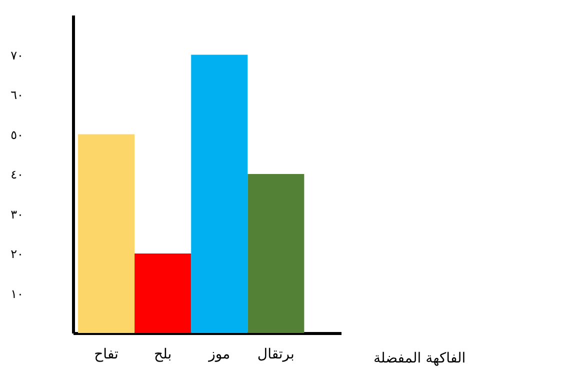 This screenshot has height=390, width=579. I want to click on x-axis-title: الفاكهة المفضلة, so click(420, 358).